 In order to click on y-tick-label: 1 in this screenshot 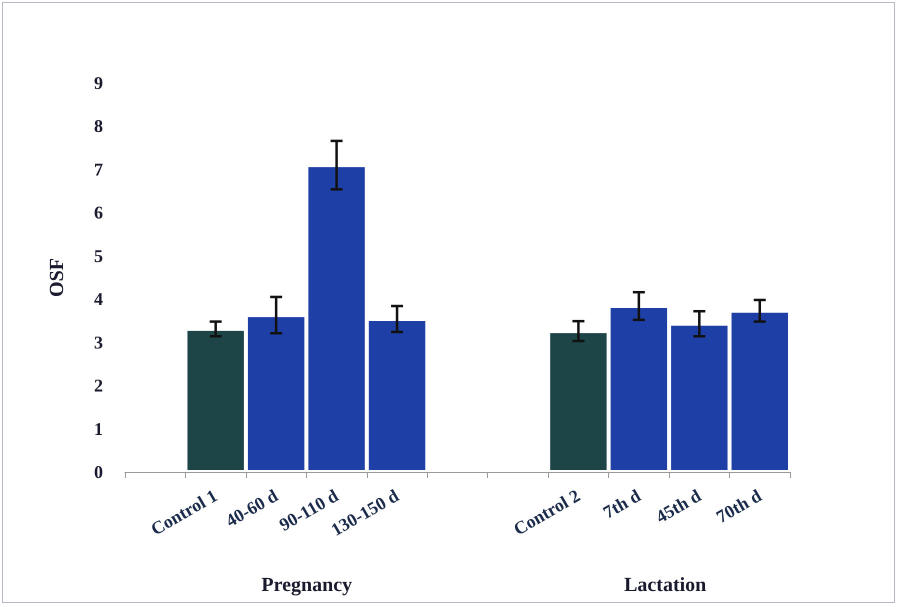, I will do `click(98, 428)`.